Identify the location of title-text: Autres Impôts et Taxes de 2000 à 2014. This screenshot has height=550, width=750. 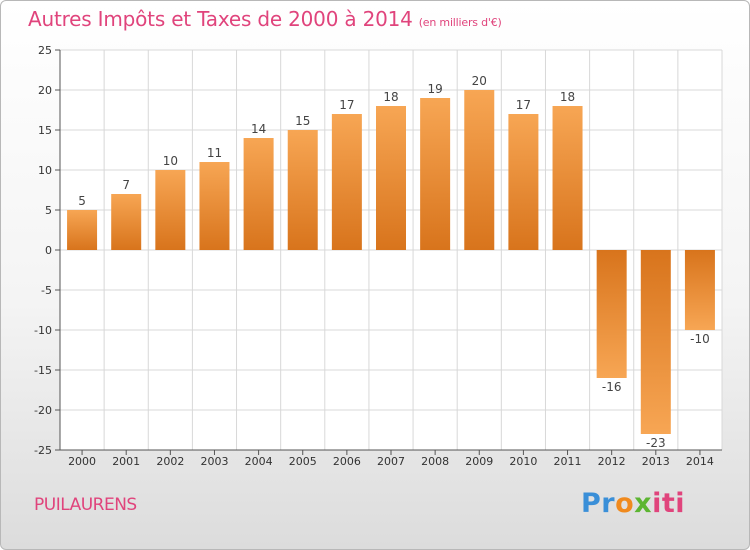
(220, 19).